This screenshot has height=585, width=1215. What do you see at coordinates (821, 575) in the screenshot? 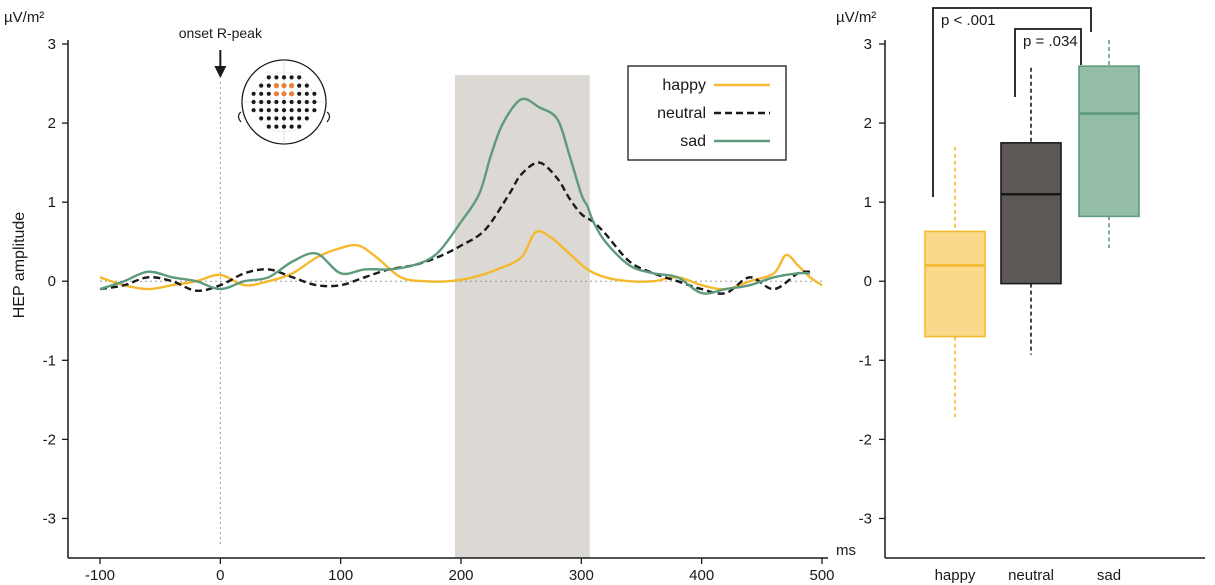
I see `x-tick-label: 500` at bounding box center [821, 575].